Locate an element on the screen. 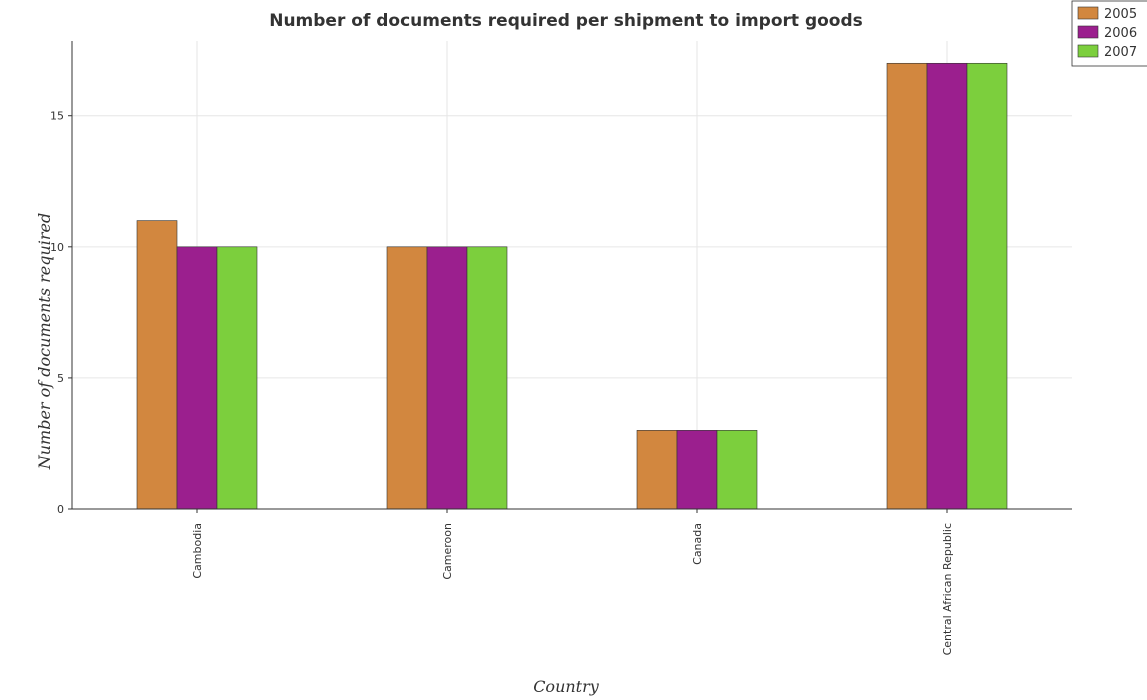 Image resolution: width=1147 pixels, height=700 pixels. bar-2005-cambodia is located at coordinates (157, 365).